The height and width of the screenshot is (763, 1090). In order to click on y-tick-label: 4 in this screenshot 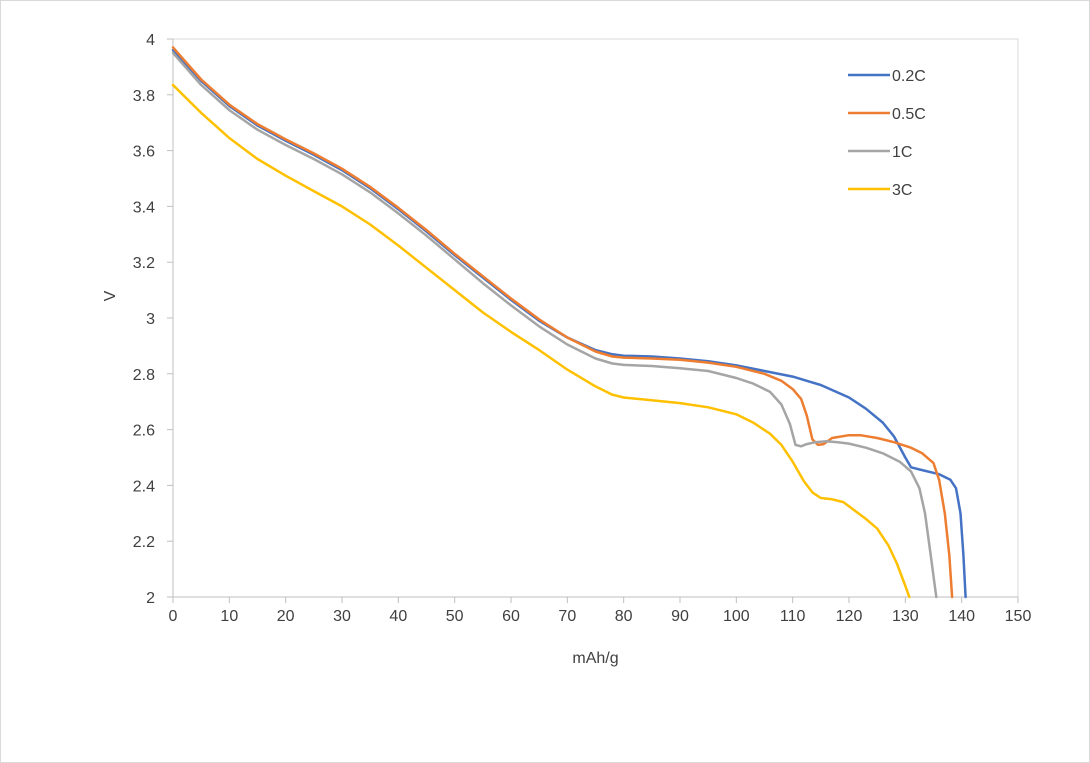, I will do `click(150, 40)`.